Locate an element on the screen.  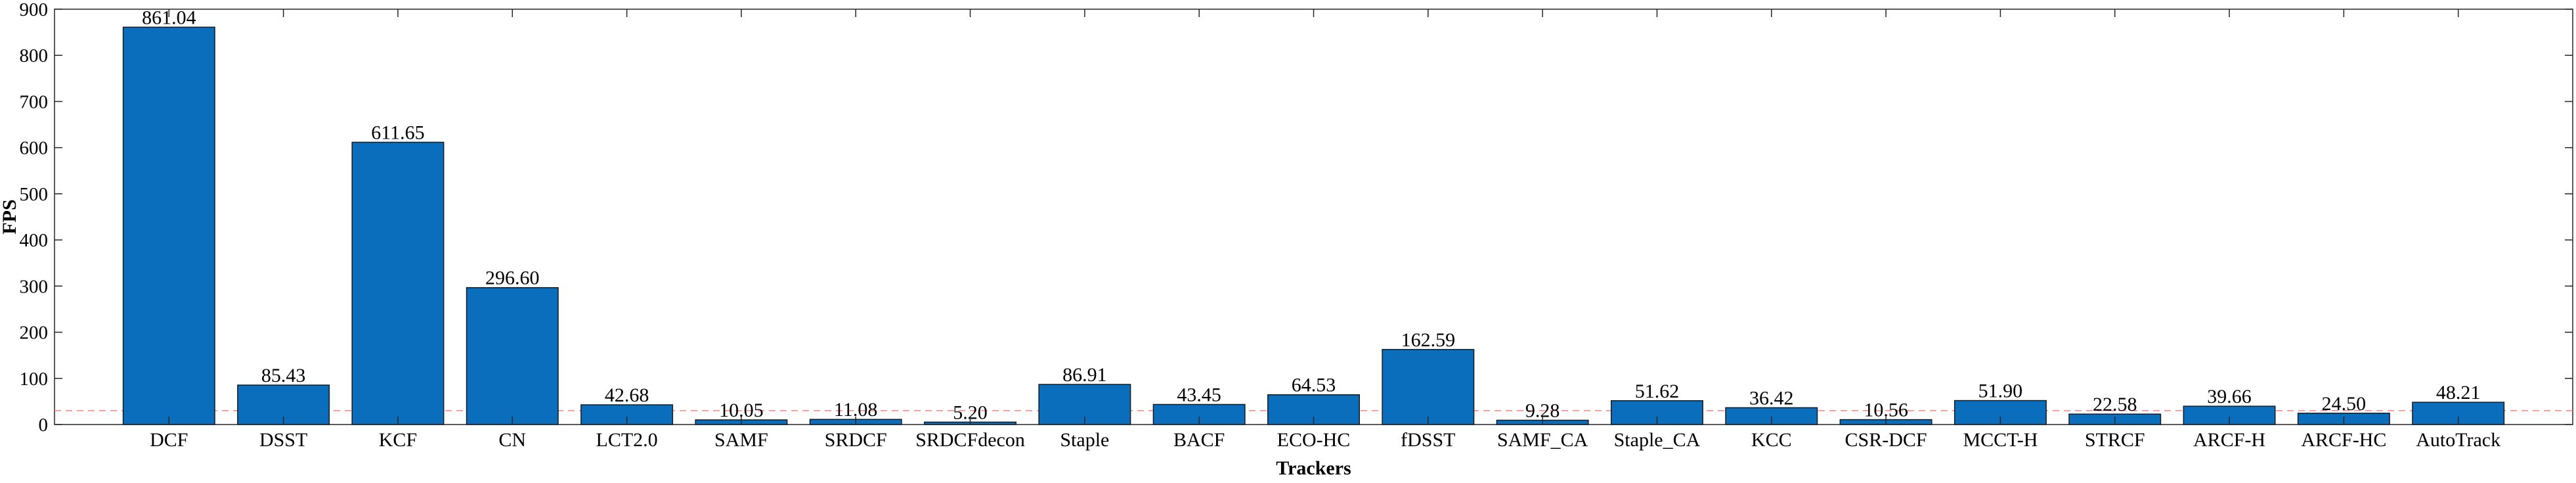
x-tick-label: fDSST is located at coordinates (1428, 440).